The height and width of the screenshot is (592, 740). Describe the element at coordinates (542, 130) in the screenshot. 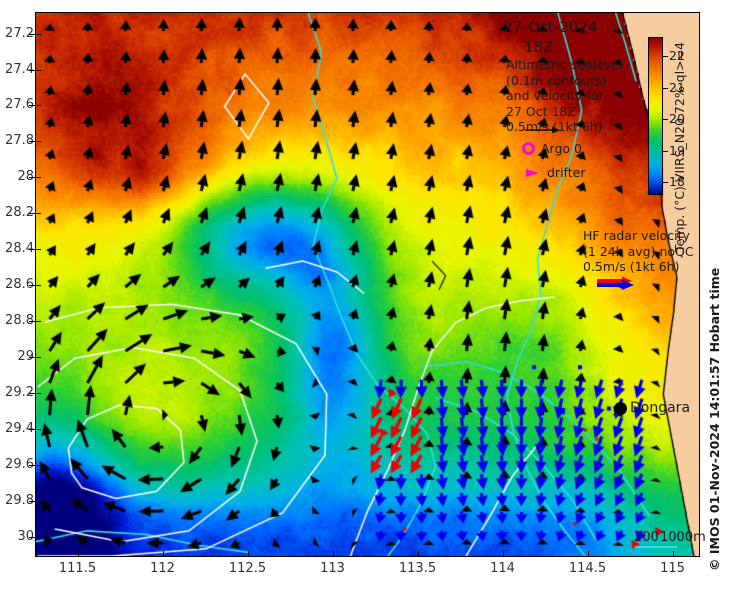

I see `velocity-scale-arrow-icon` at that location.